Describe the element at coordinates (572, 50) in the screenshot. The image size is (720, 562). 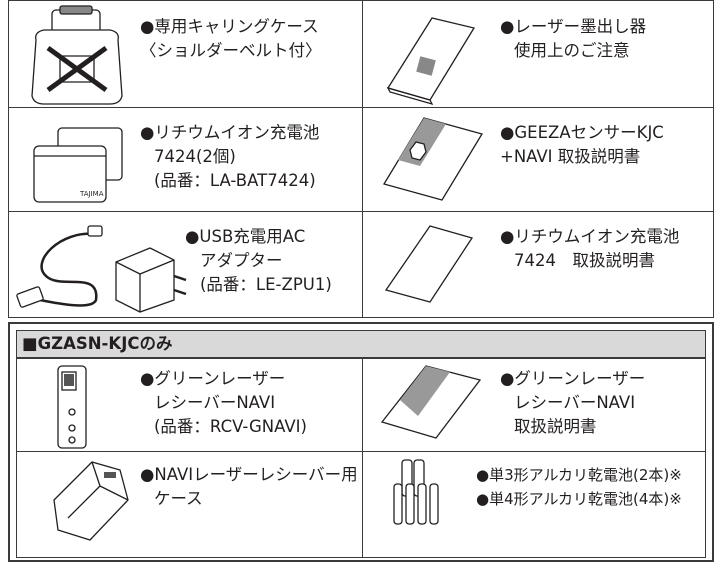
I see `item-text: 使用上のご注意` at that location.